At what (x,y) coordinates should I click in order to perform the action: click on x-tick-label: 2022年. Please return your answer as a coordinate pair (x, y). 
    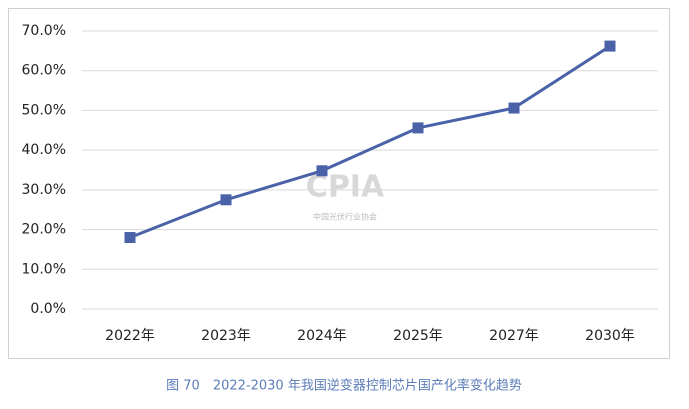
    Looking at the image, I should click on (130, 336).